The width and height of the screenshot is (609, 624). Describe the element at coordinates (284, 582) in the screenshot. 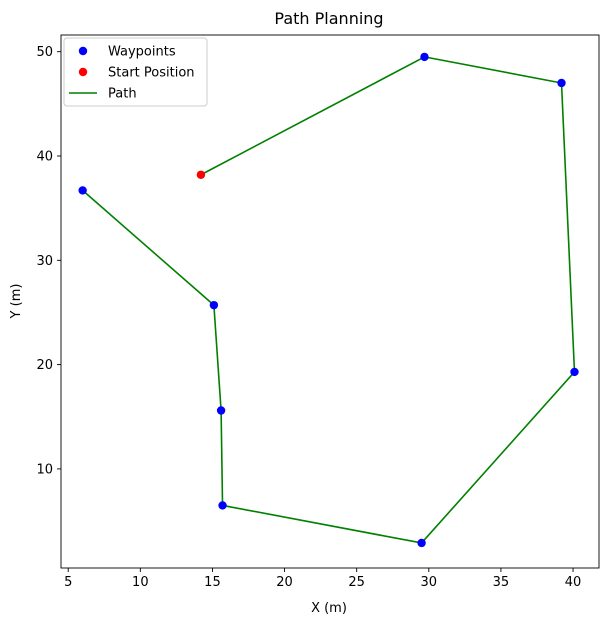

I see `x-tick-label: 20` at that location.